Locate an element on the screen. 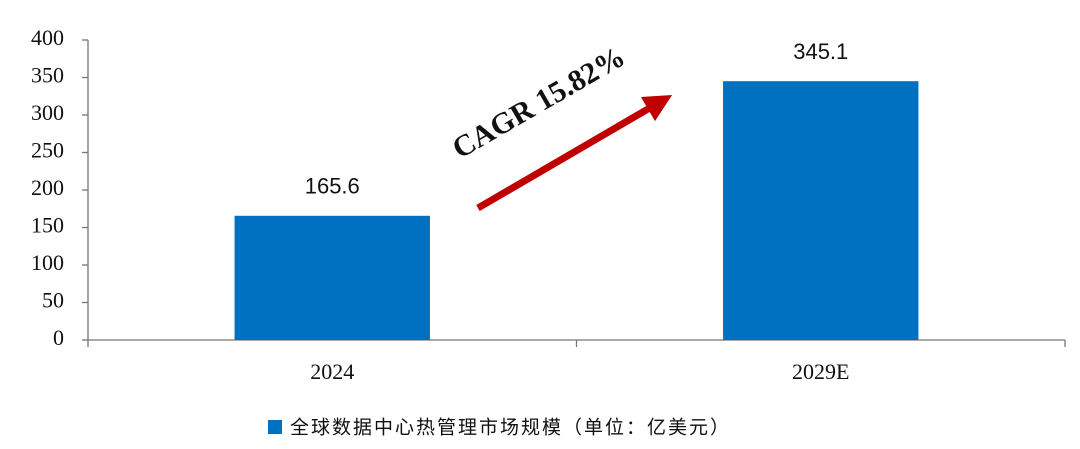  data-label: 165.6 is located at coordinates (332, 186).